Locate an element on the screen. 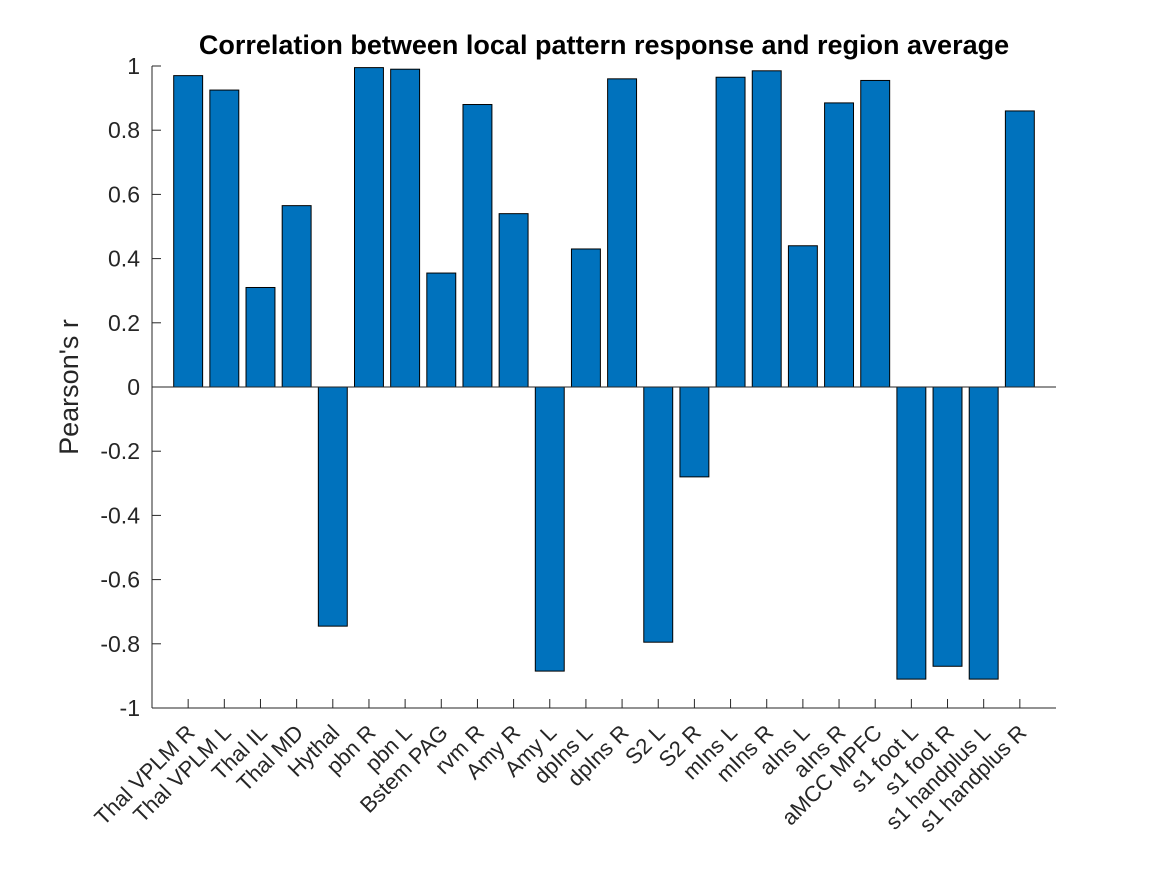 The height and width of the screenshot is (880, 1167). y-tick-label: 1 is located at coordinates (133, 66).